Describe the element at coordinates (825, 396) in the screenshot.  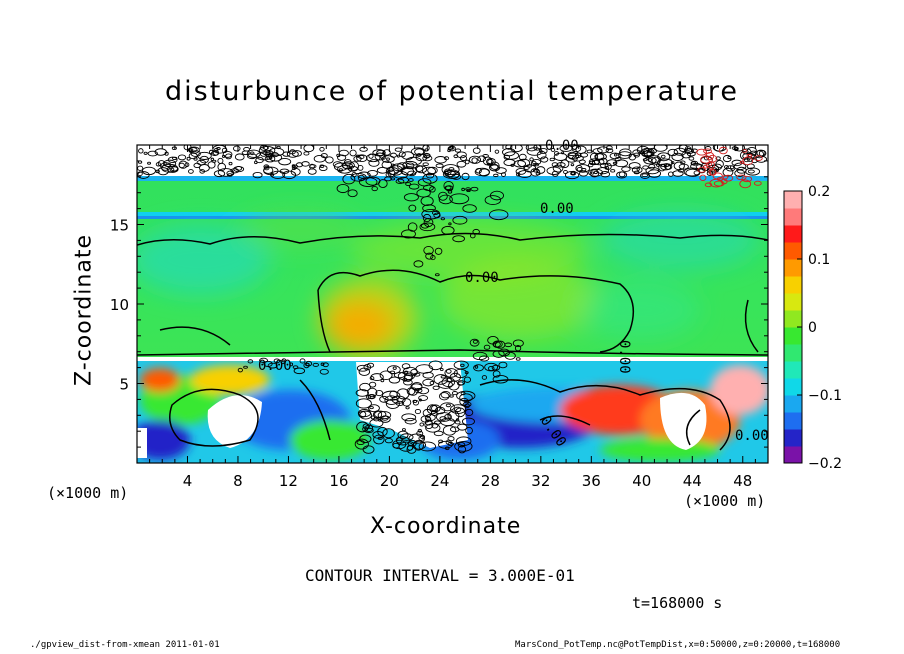
I see `colorbar-tick-label: −0.1` at that location.